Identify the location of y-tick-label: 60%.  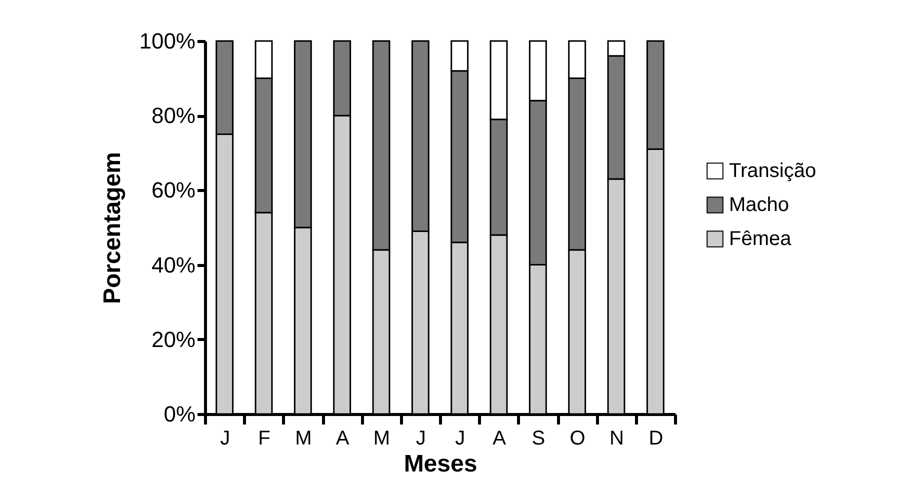
(173, 190).